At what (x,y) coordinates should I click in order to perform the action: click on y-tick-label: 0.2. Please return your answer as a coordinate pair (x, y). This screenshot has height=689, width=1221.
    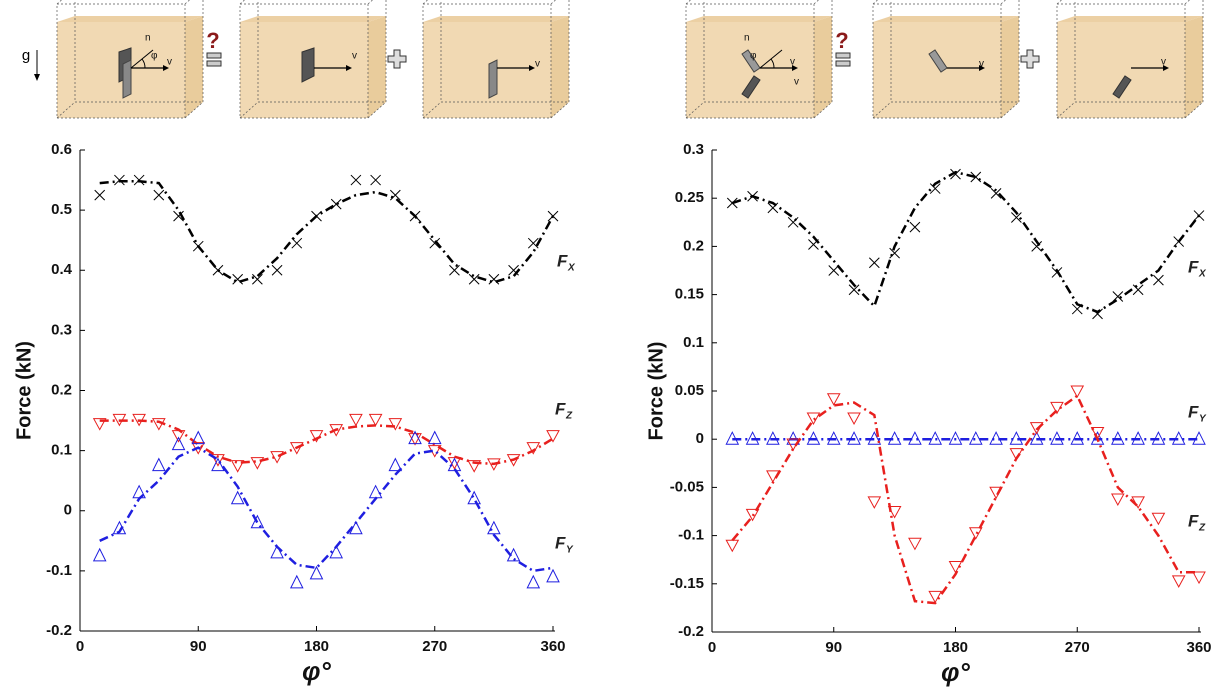
    Looking at the image, I should click on (61, 389).